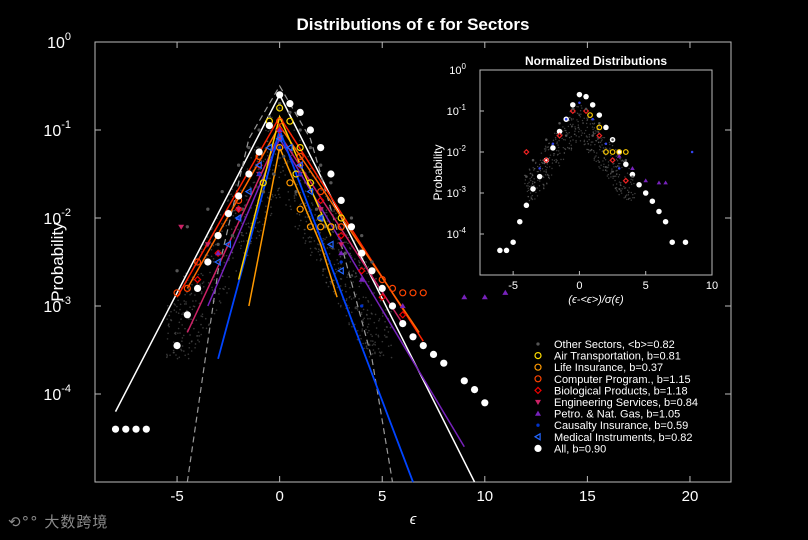  Describe the element at coordinates (382, 496) in the screenshot. I see `x-tick-label: 5` at that location.